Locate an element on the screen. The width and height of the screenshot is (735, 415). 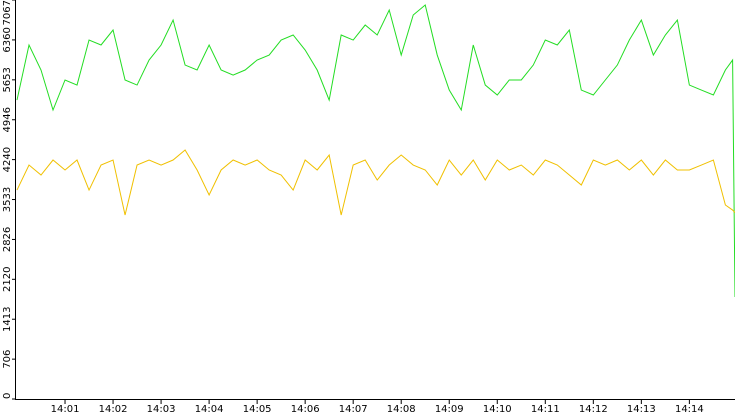
y-tick-label: 0 is located at coordinates (7, 396).